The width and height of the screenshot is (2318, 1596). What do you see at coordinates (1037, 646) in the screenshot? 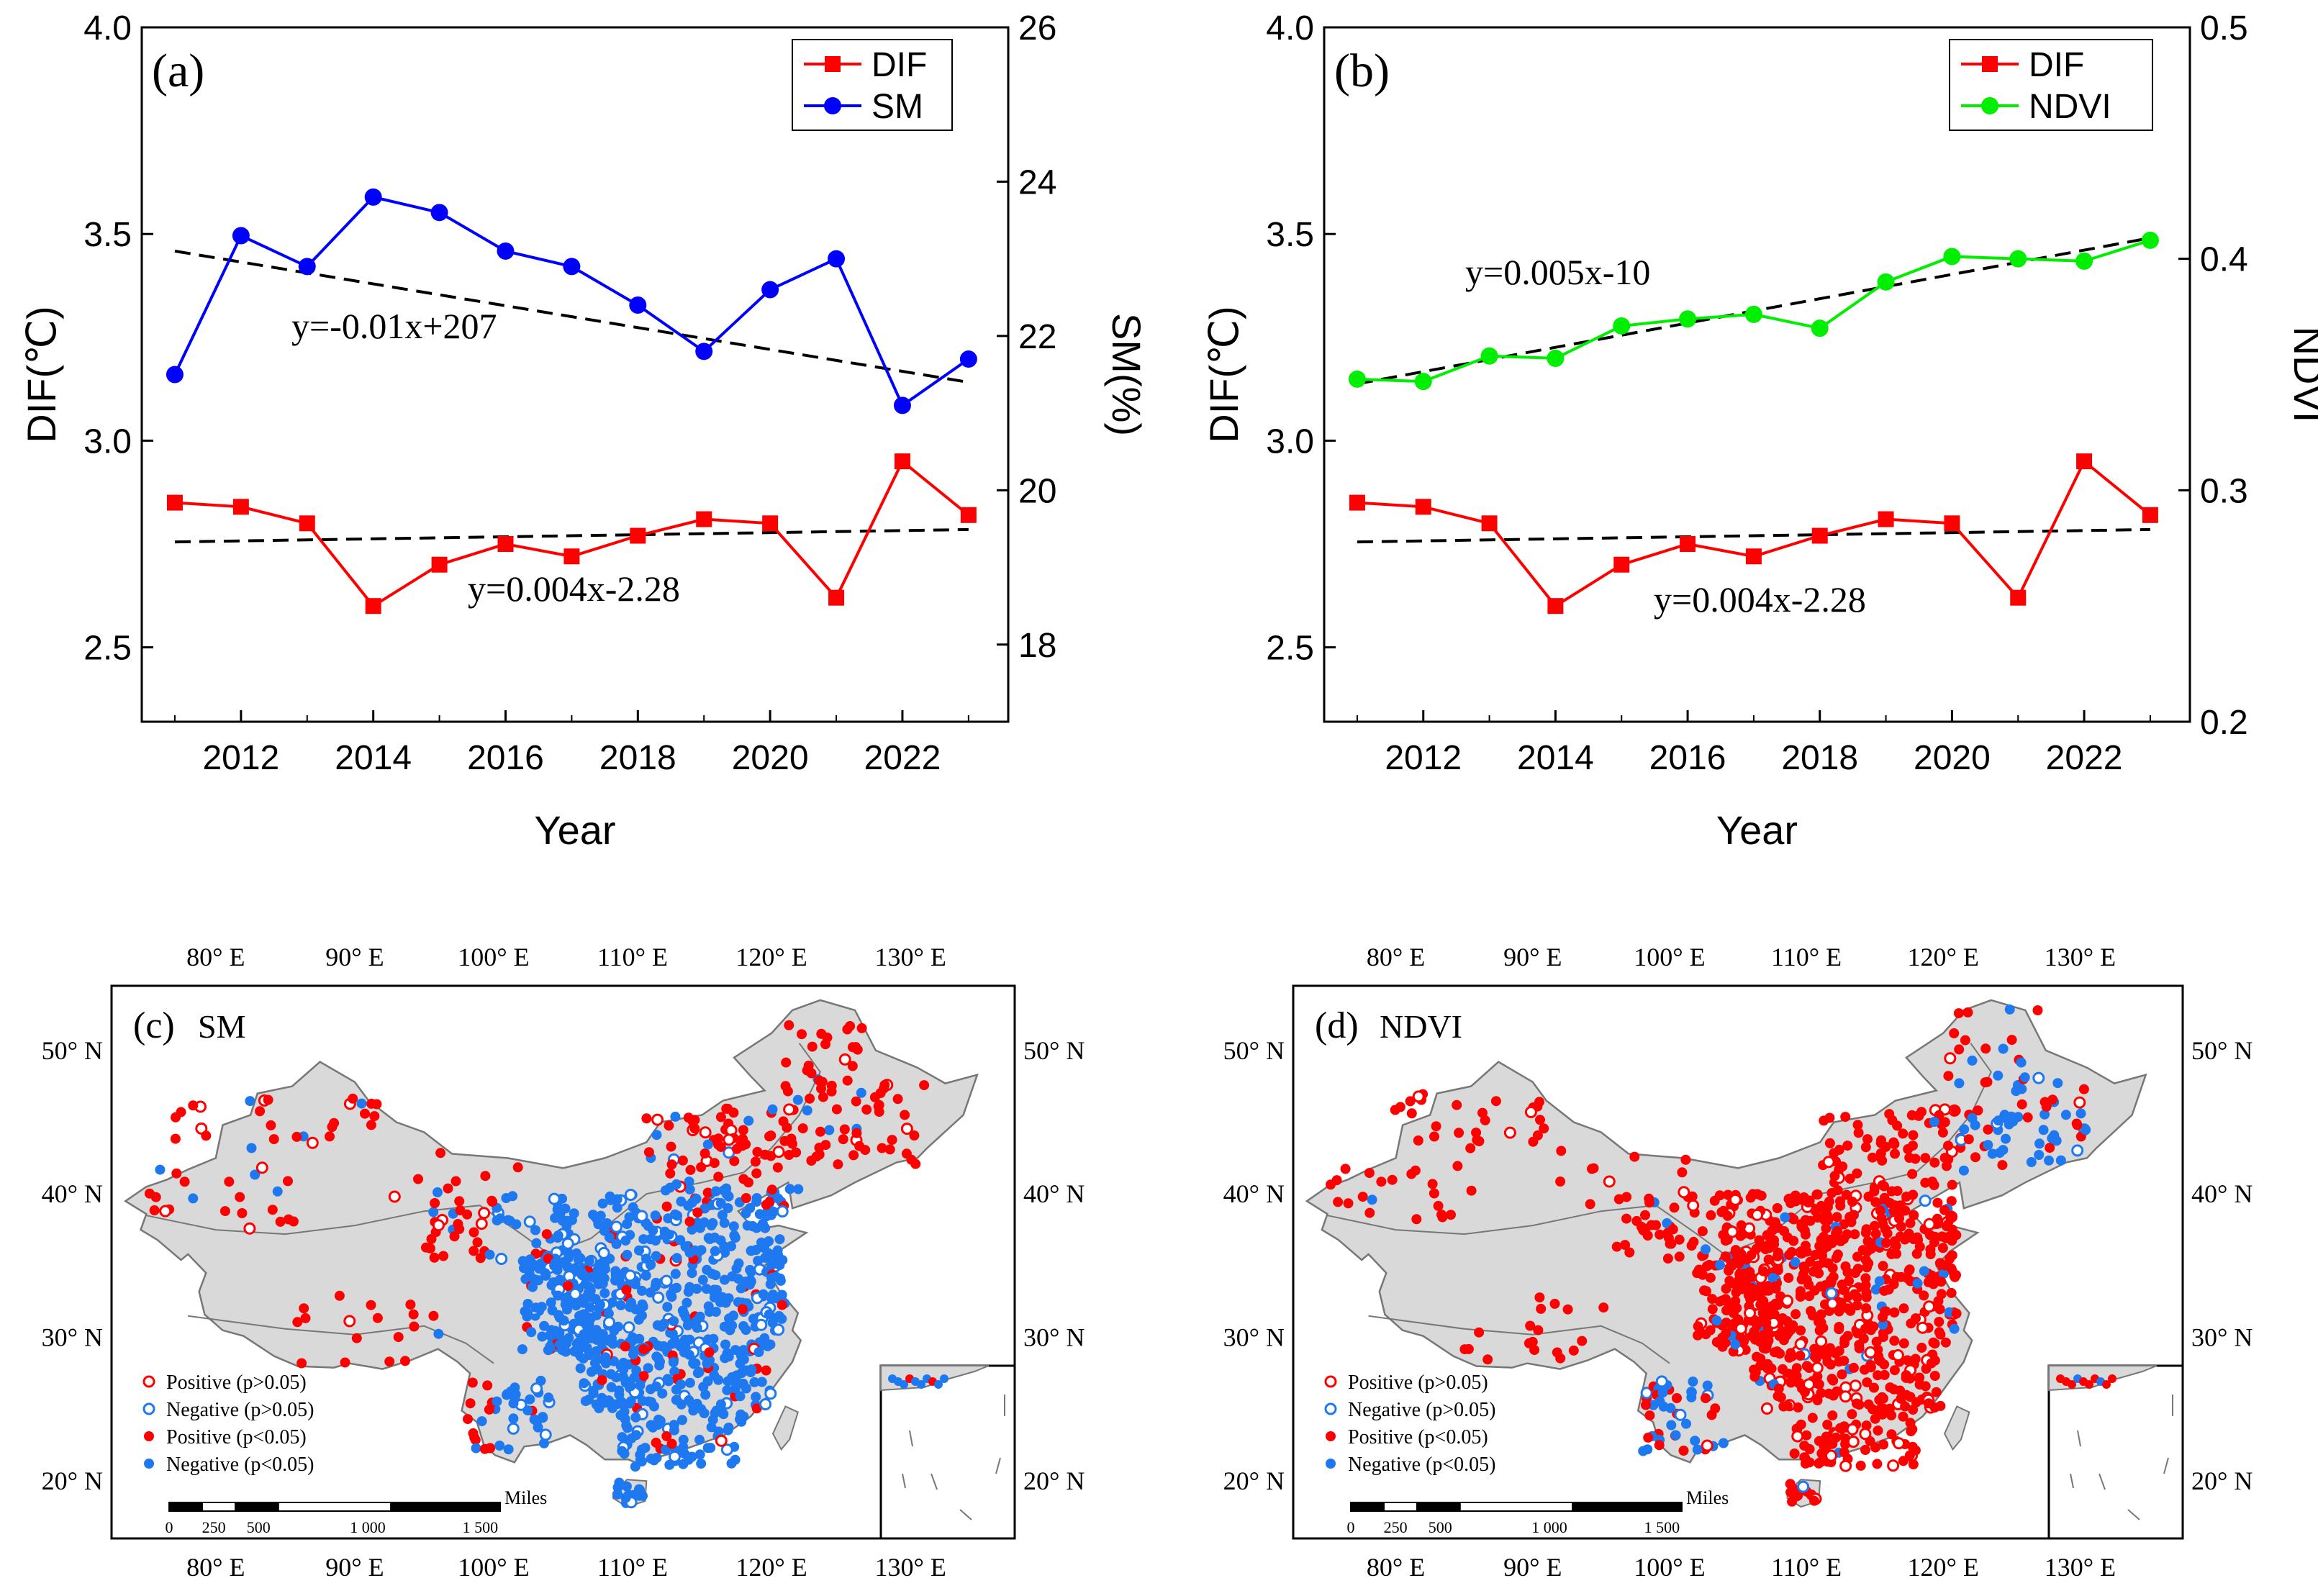
I see `y-right-tick-label: 18` at bounding box center [1037, 646].